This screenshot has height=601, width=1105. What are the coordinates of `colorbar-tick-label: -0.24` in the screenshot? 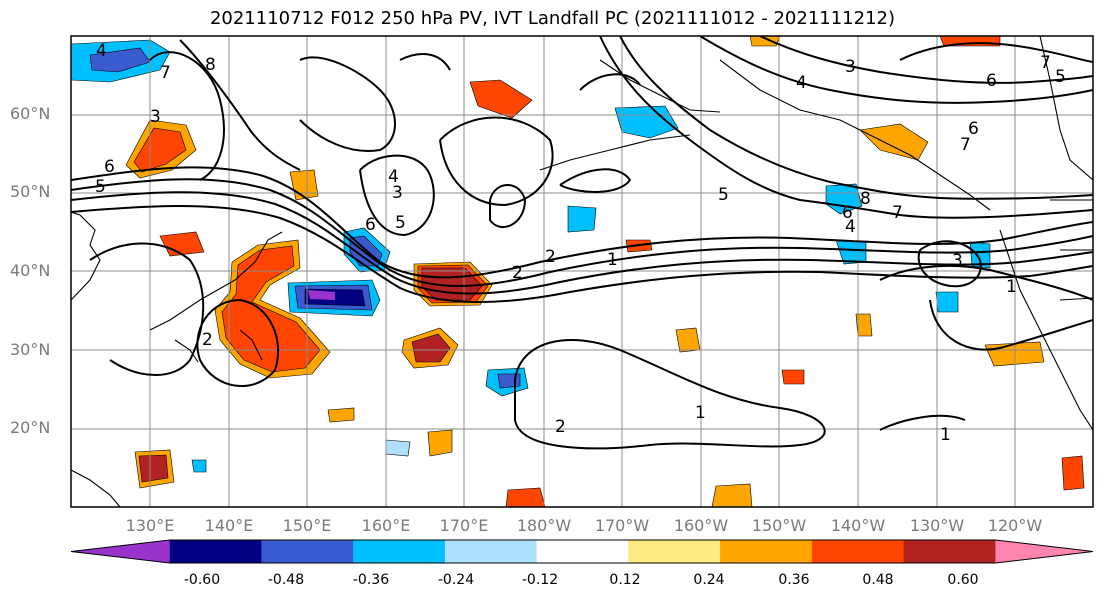 It's located at (456, 580).